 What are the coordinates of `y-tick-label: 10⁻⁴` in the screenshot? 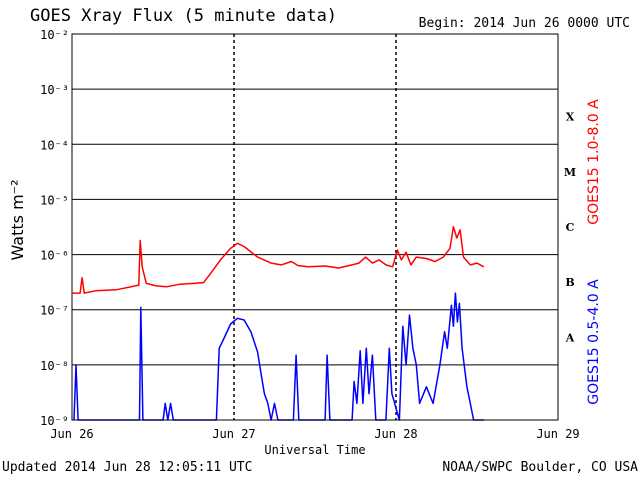 It's located at (54, 145).